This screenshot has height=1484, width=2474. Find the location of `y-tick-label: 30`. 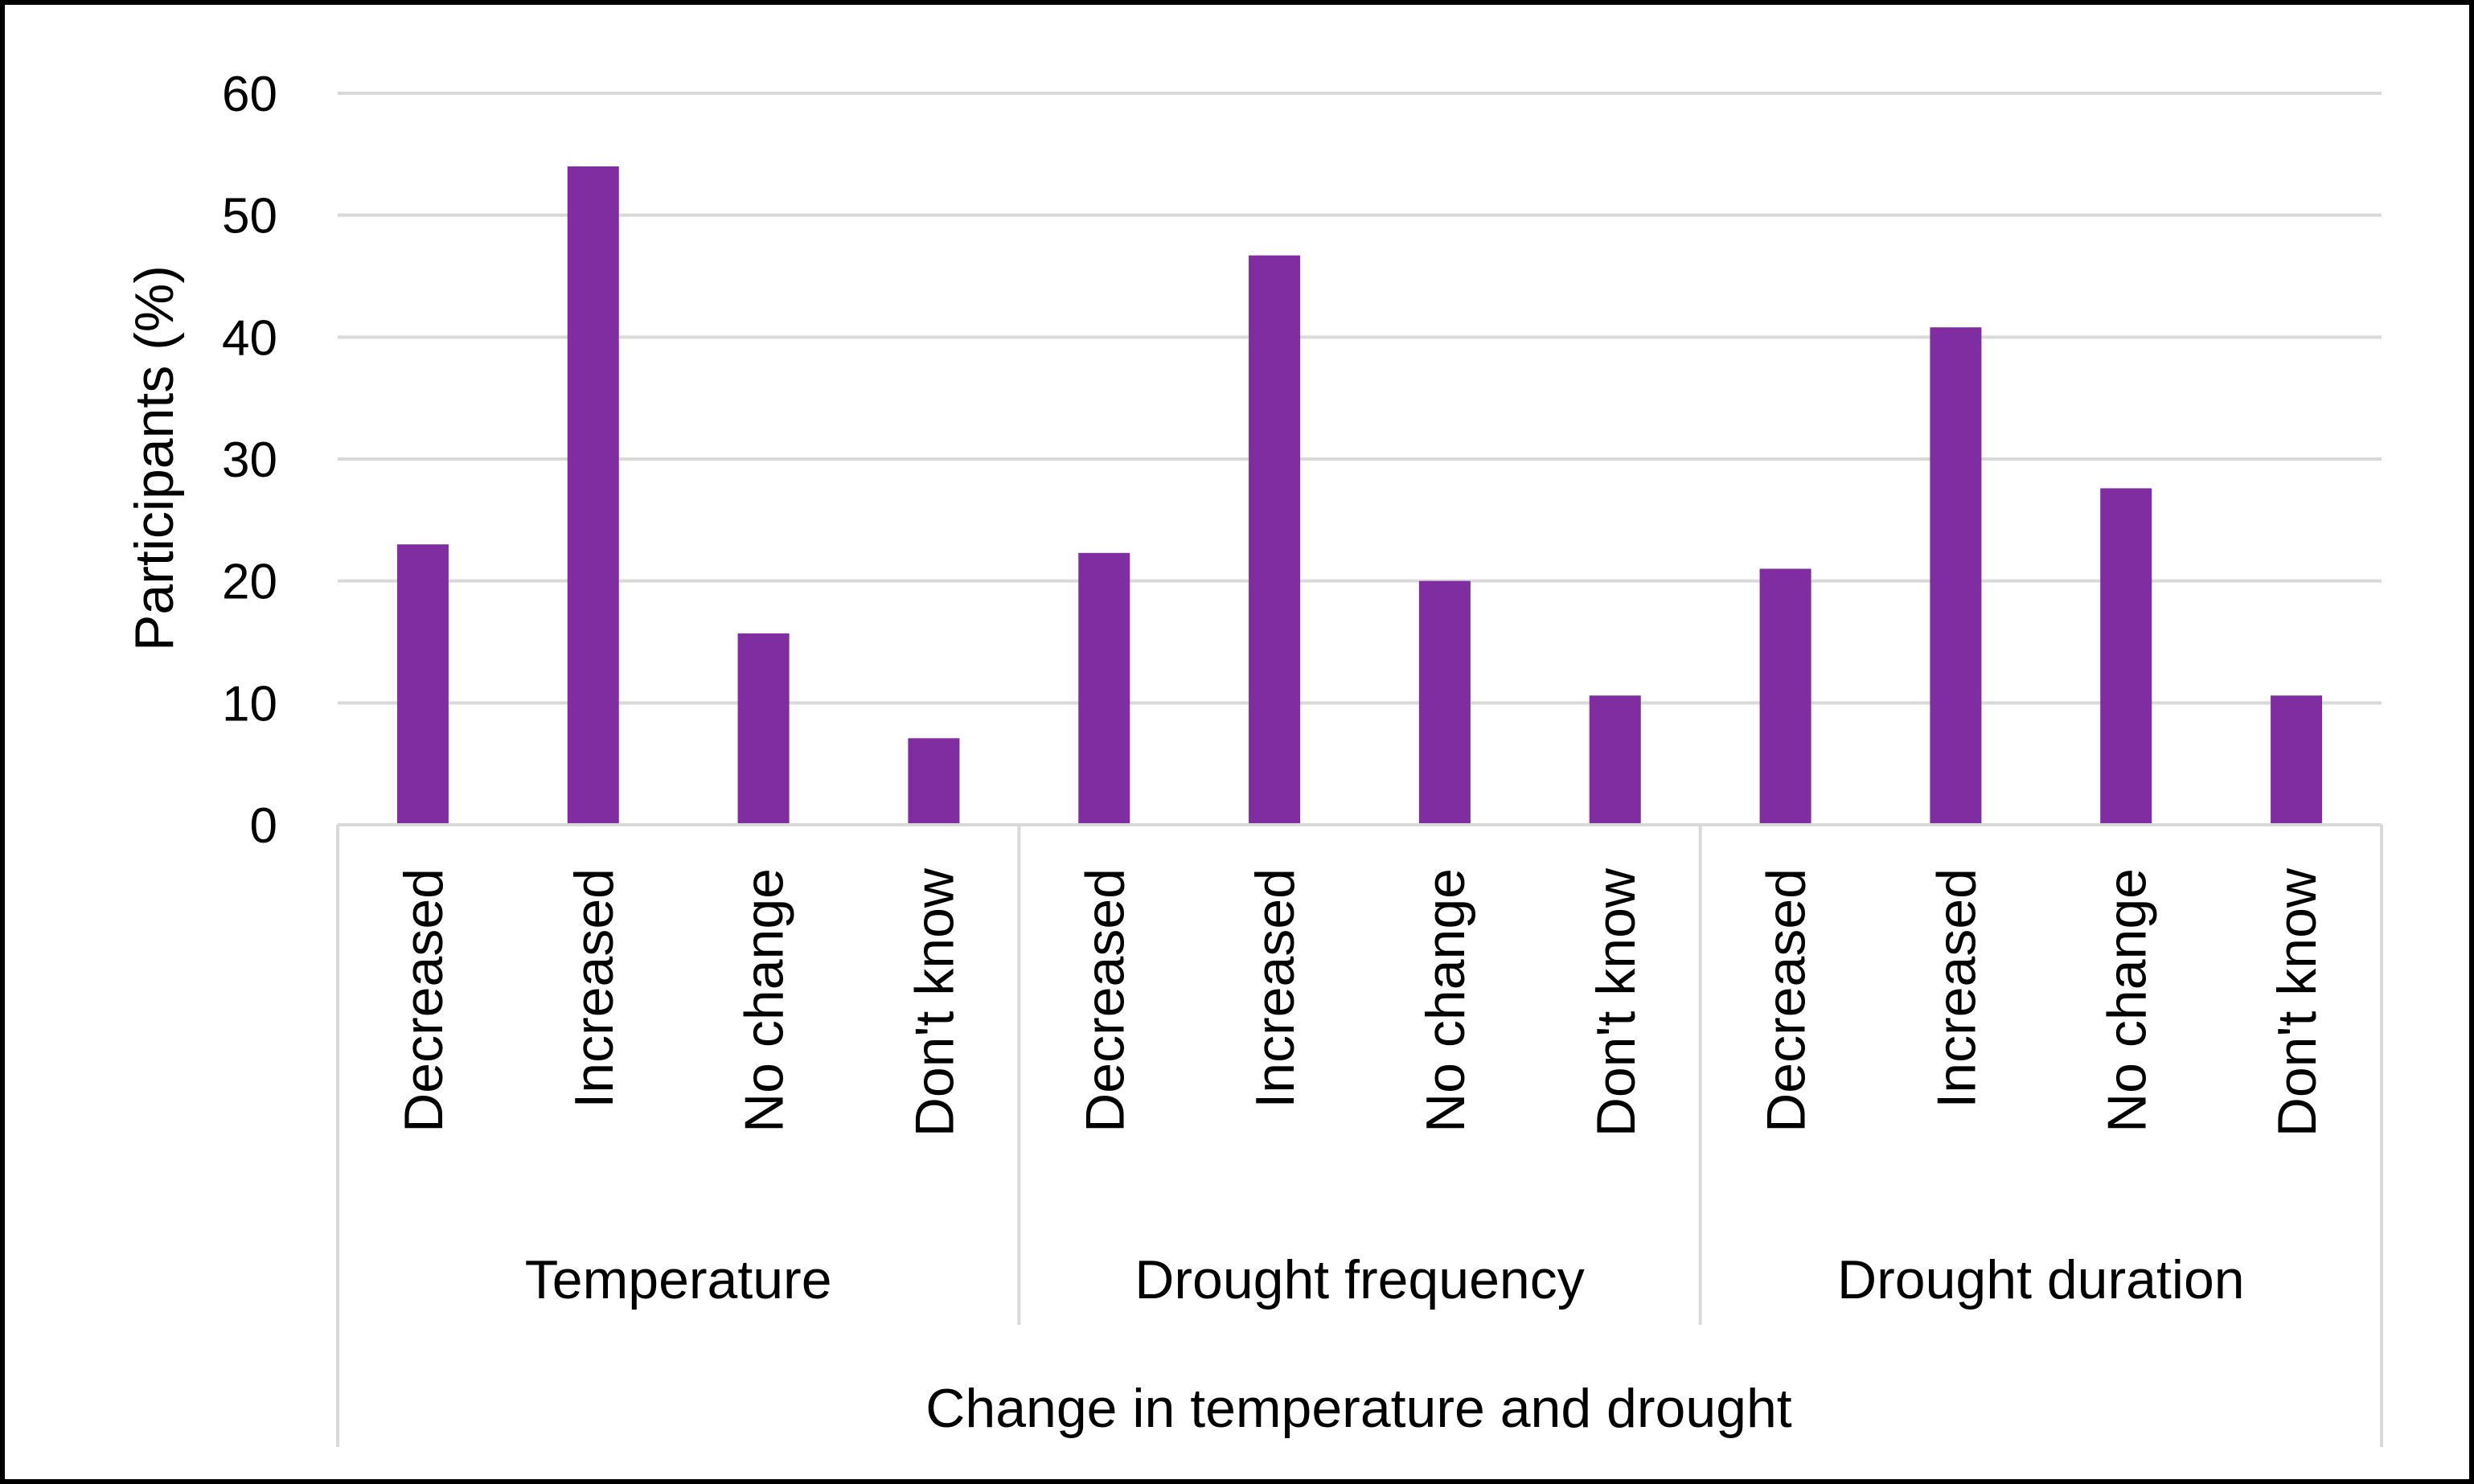

y-tick-label: 30 is located at coordinates (249, 460).